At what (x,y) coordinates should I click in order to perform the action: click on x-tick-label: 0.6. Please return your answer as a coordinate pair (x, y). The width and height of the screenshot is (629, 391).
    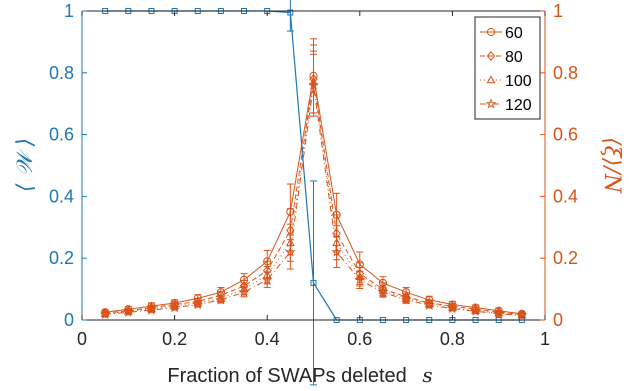
    Looking at the image, I should click on (359, 339).